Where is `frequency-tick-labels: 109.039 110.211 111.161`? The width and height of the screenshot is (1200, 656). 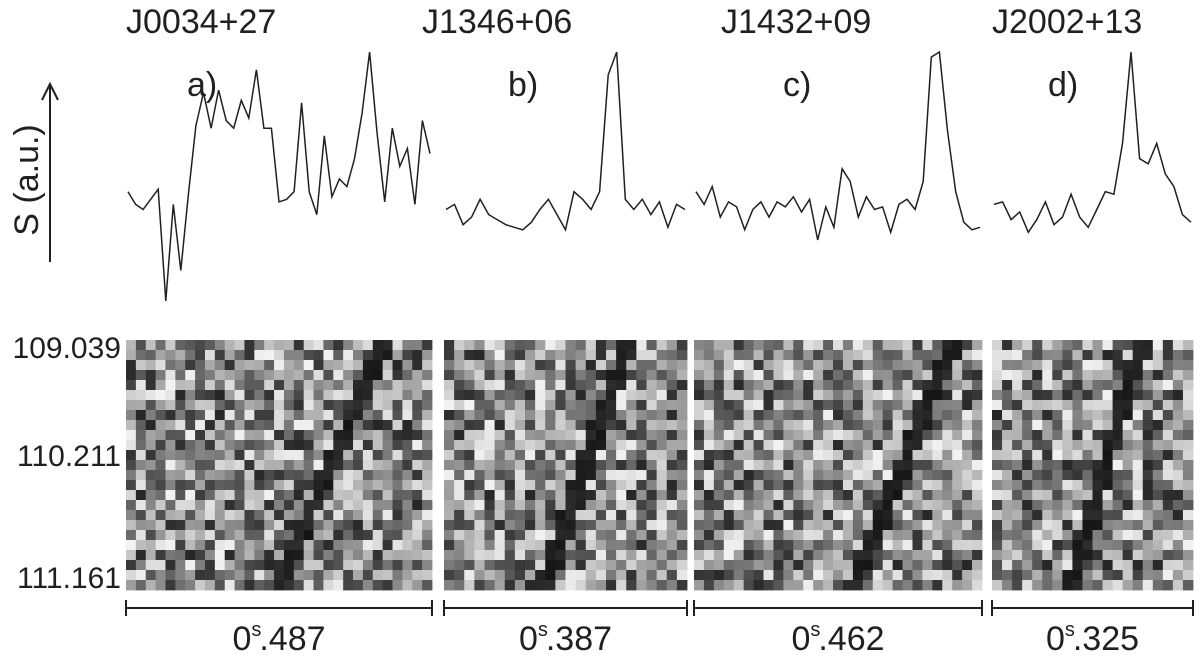 frequency-tick-labels: 109.039 110.211 111.161 is located at coordinates (67, 463).